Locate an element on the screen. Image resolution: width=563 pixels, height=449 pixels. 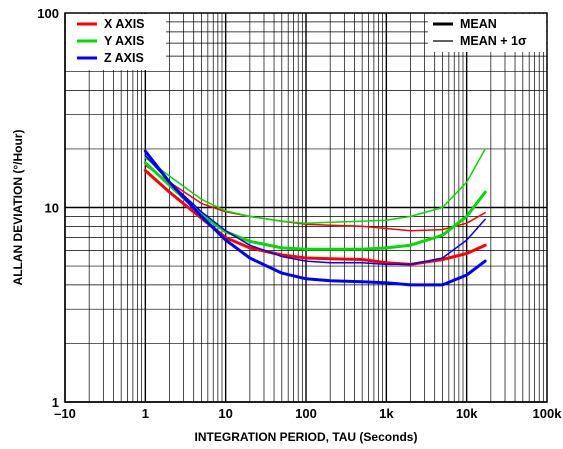
y-tick-label: 100 is located at coordinates (48, 13).